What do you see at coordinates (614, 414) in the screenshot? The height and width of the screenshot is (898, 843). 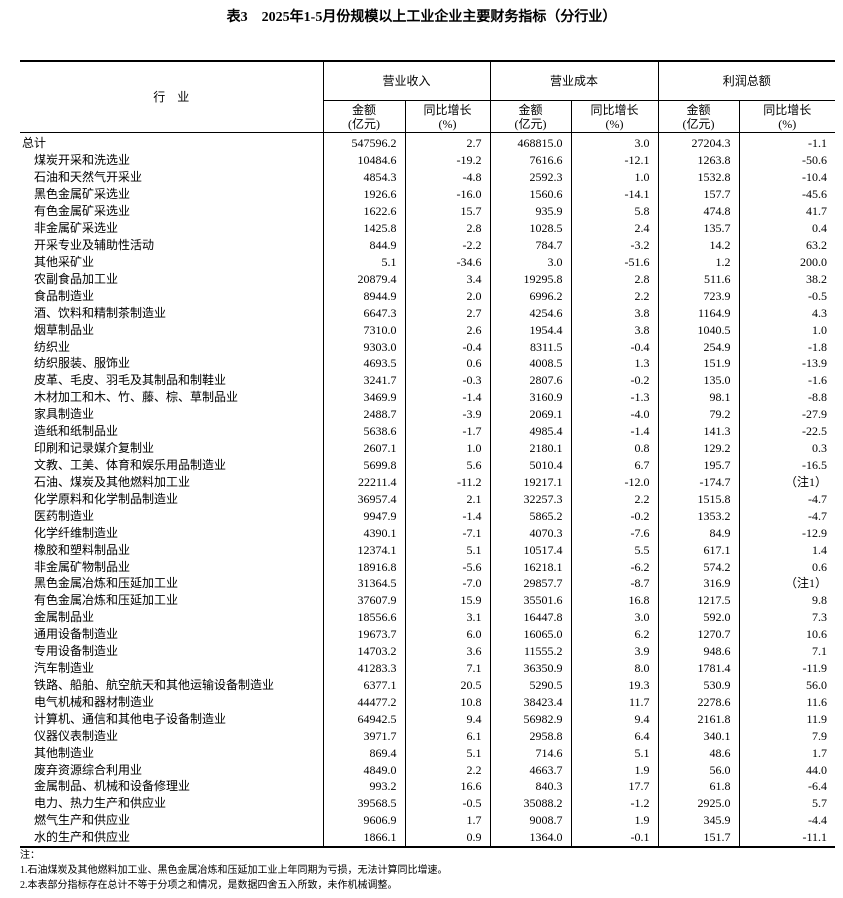 I see `cost-growth: -4.0` at bounding box center [614, 414].